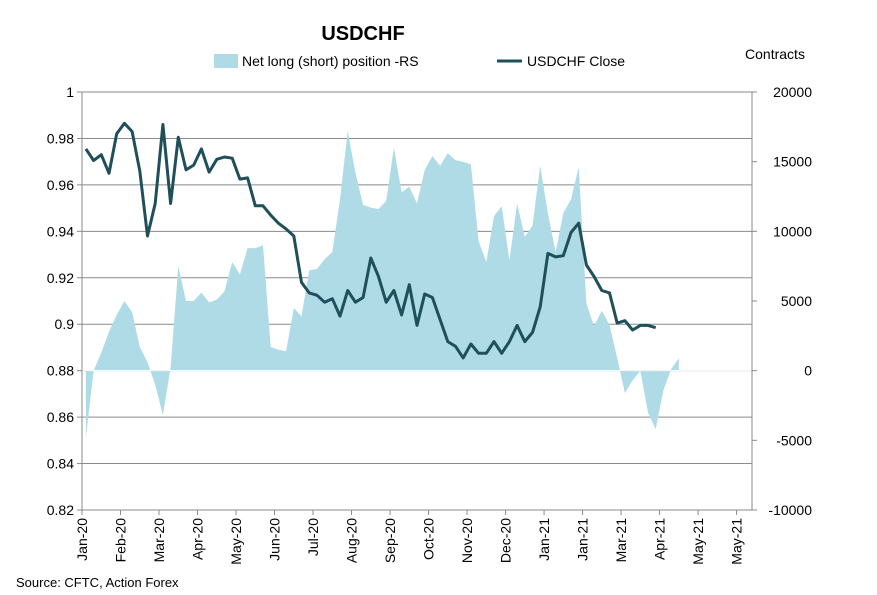  I want to click on right-tick-label: 5000, so click(796, 301).